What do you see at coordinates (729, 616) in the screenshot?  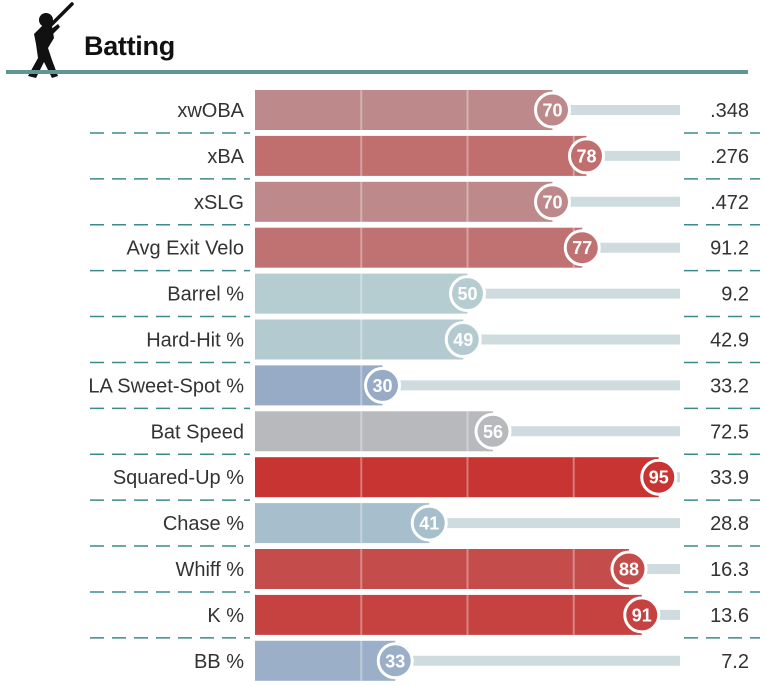 I see `stat-value: 13.6` at bounding box center [729, 616].